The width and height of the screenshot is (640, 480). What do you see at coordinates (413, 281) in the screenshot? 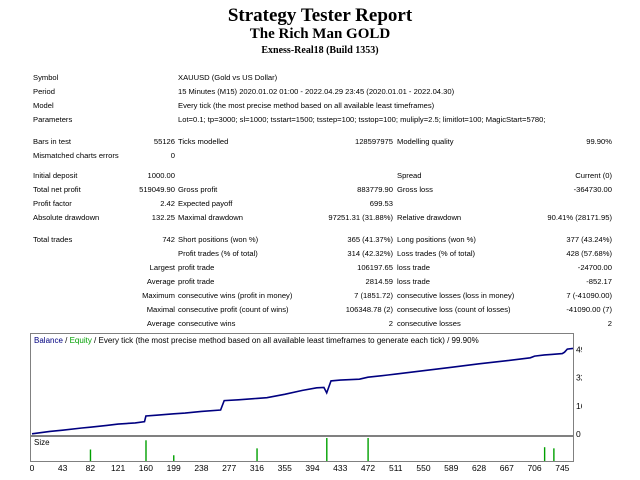
I see `average-loss-trade-label: loss trade` at bounding box center [413, 281].